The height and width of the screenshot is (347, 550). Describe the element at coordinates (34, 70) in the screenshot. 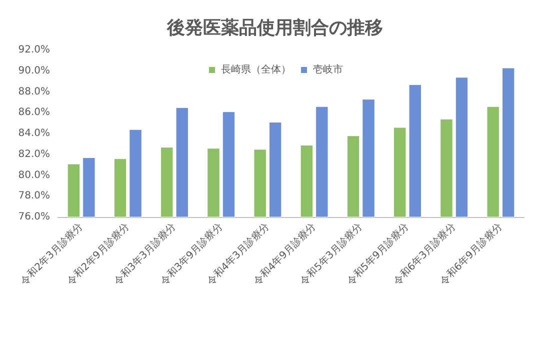

I see `y-tick-label: 90.0%` at that location.